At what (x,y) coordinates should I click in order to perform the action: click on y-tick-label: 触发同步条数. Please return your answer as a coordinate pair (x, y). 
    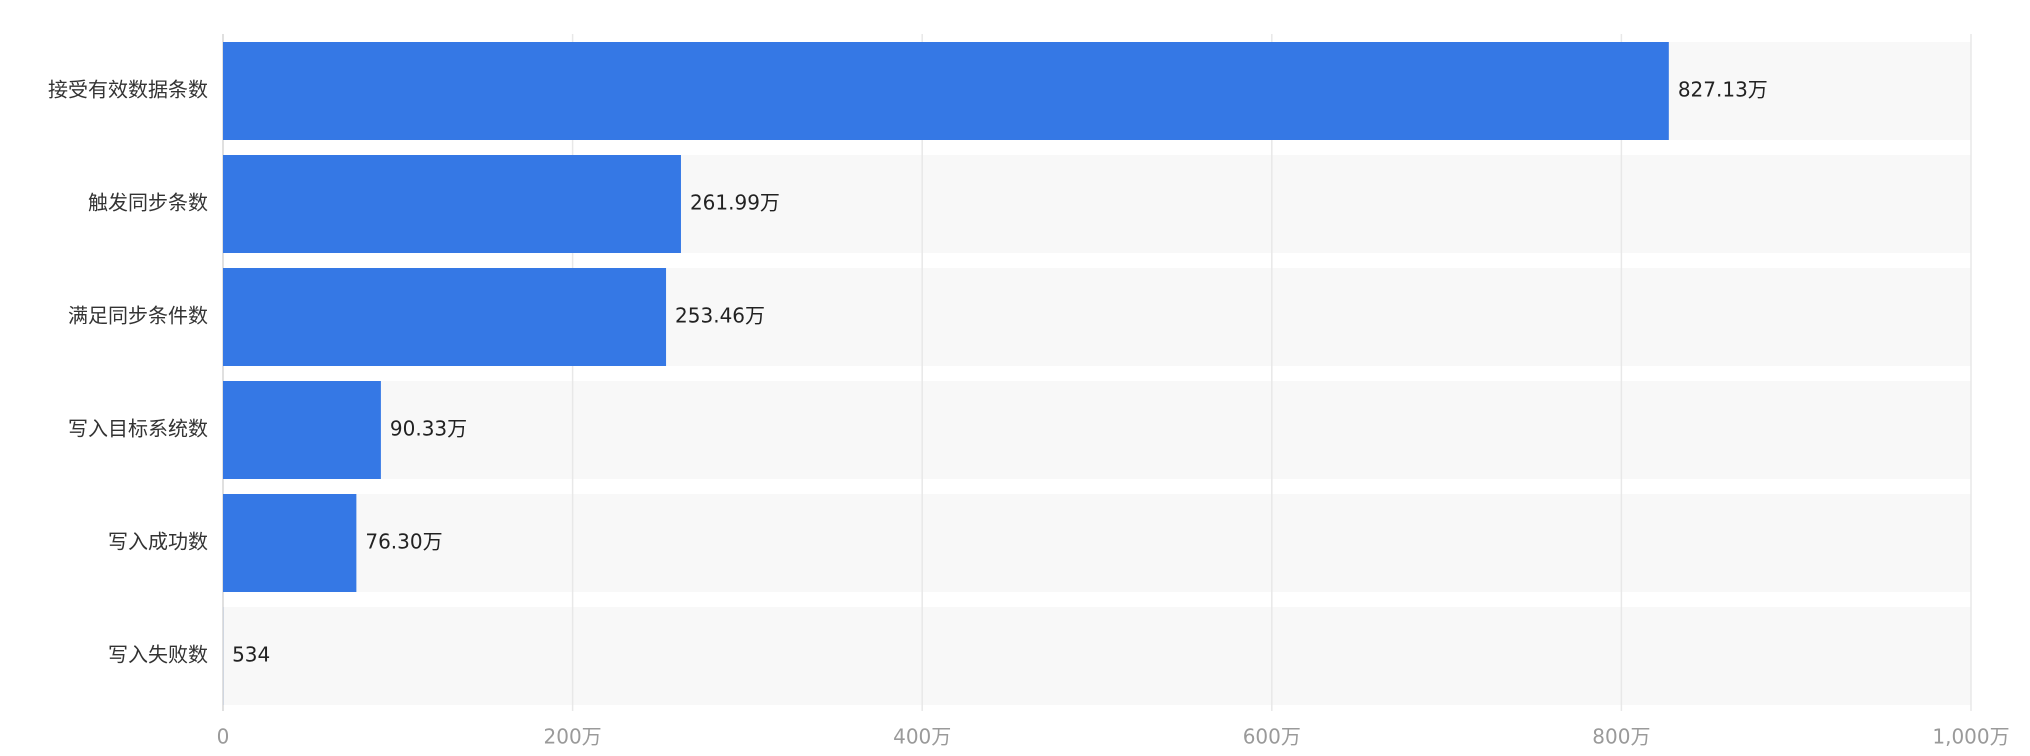
    Looking at the image, I should click on (148, 203).